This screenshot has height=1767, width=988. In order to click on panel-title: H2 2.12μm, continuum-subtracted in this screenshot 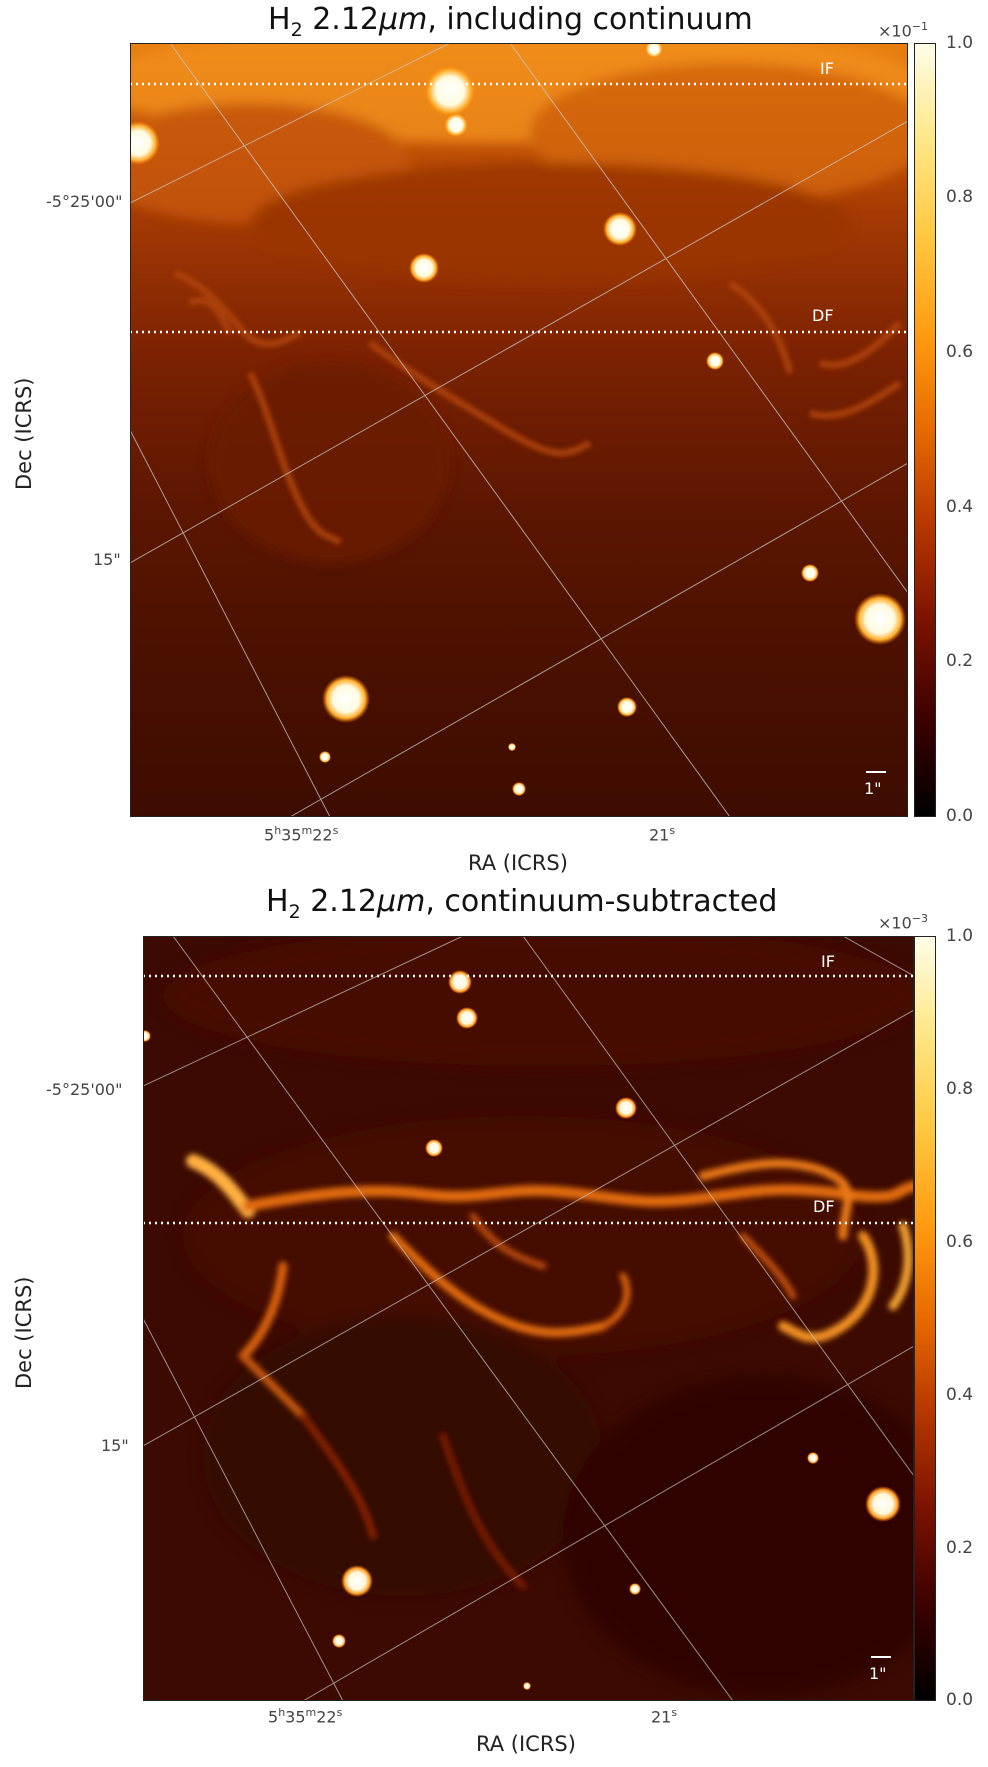, I will do `click(522, 903)`.